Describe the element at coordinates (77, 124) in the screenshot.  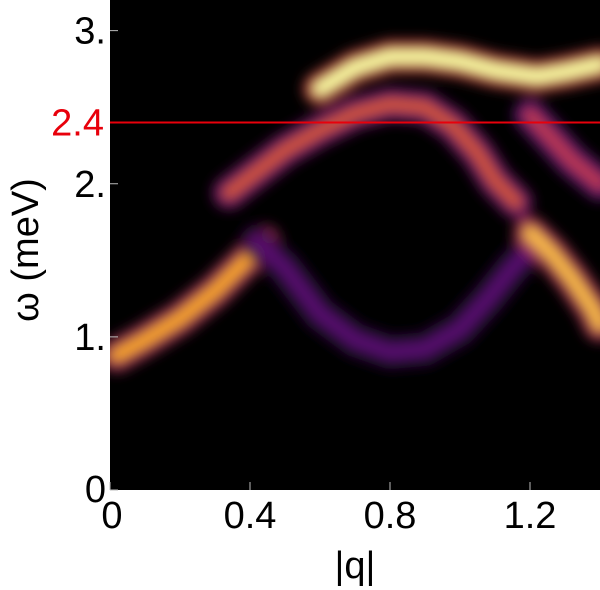
I see `reference-line-label: 2.4` at that location.